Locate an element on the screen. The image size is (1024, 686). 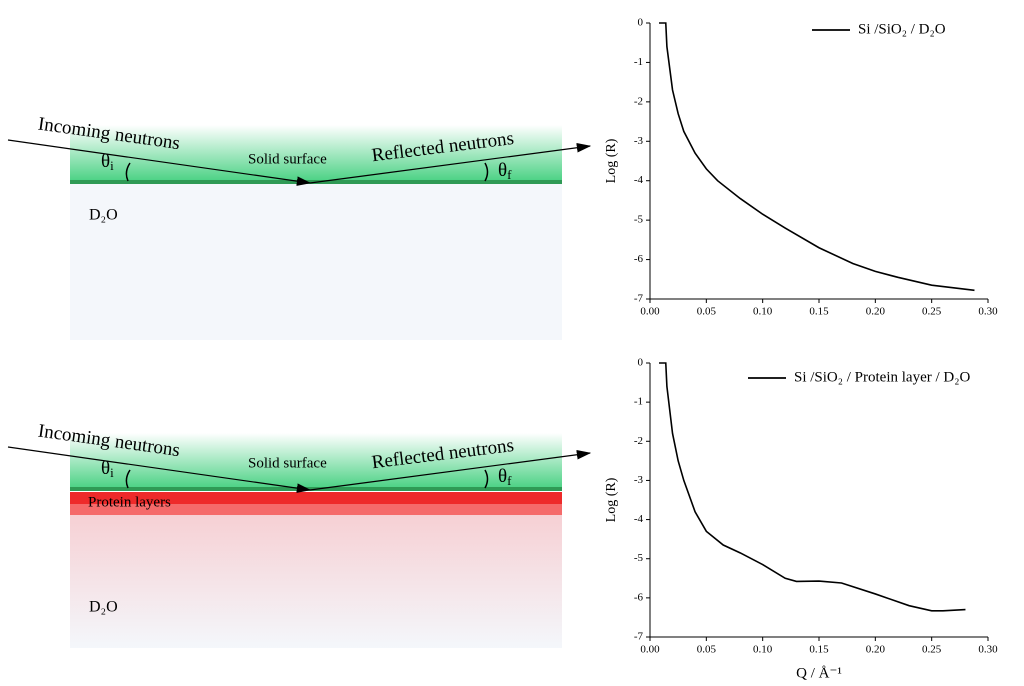
legend-label: Si /SiO₂ / Protein layer / D₂O is located at coordinates (882, 377).